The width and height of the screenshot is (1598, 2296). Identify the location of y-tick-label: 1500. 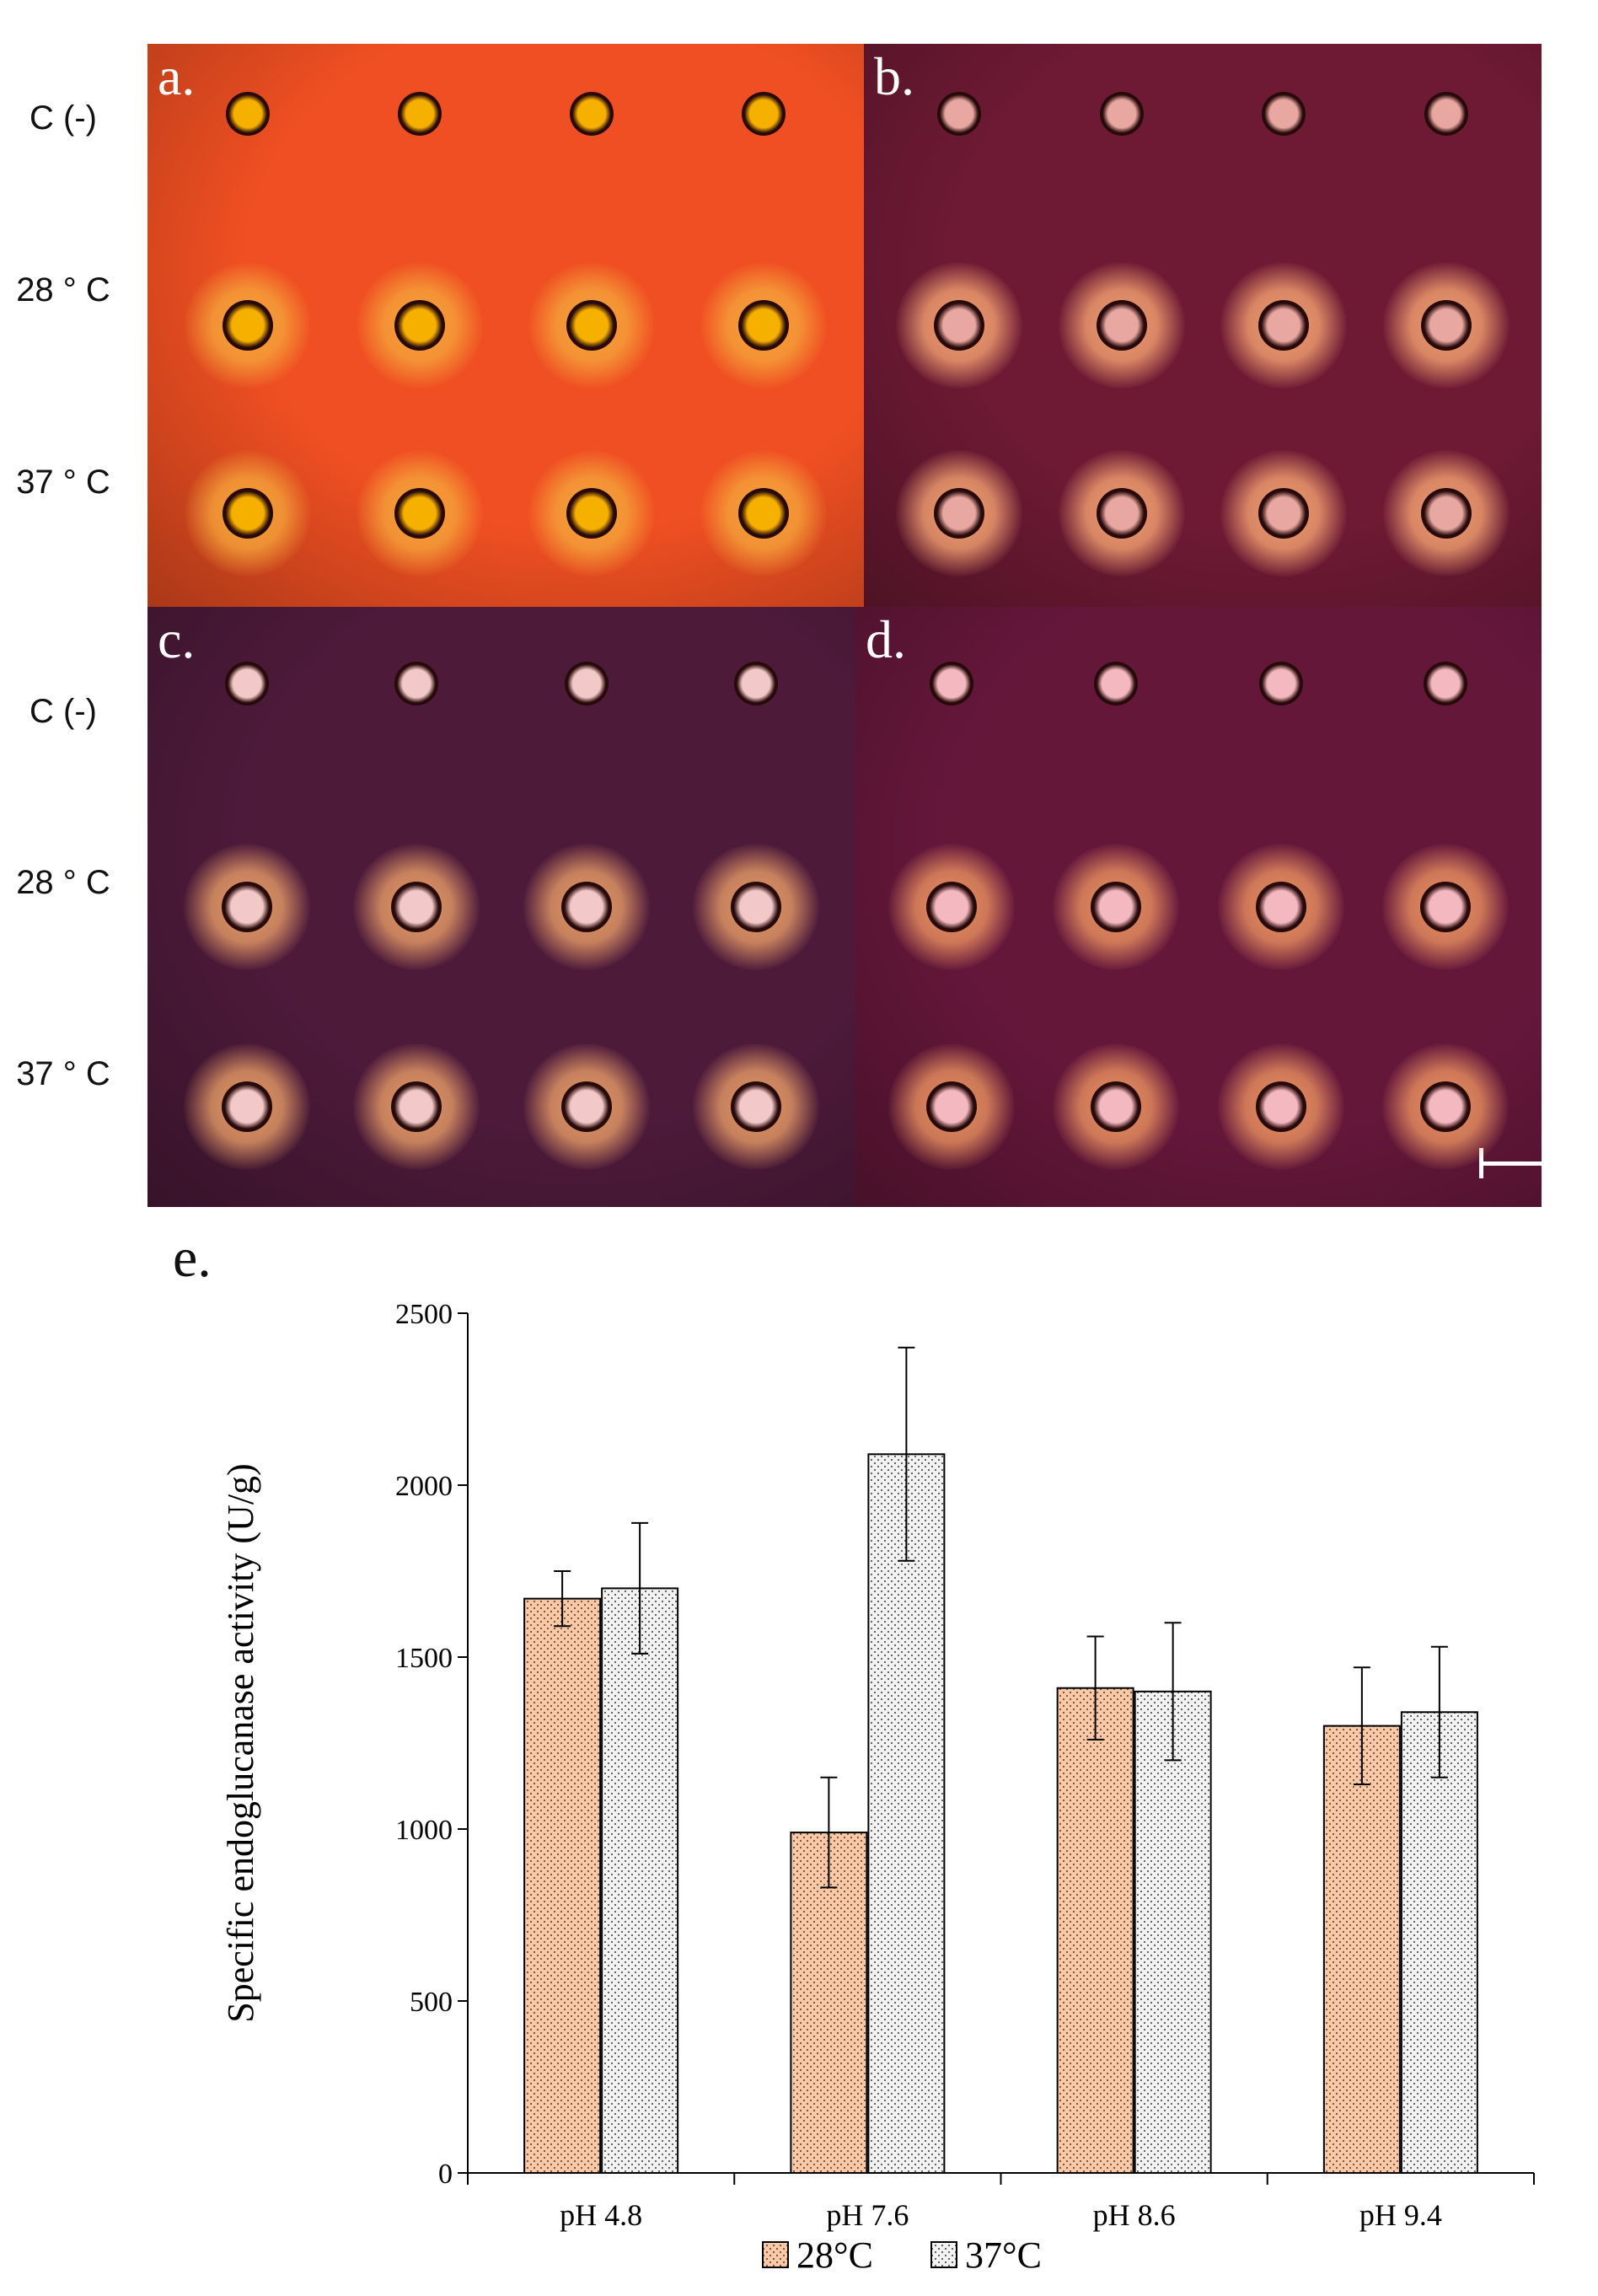
(424, 1658).